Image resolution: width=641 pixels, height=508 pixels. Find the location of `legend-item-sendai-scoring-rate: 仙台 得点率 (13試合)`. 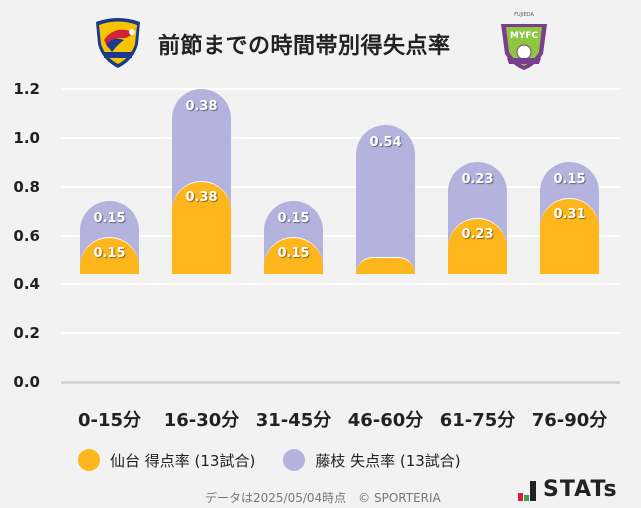

legend-item-sendai-scoring-rate: 仙台 得点率 (13試合) is located at coordinates (166, 460).